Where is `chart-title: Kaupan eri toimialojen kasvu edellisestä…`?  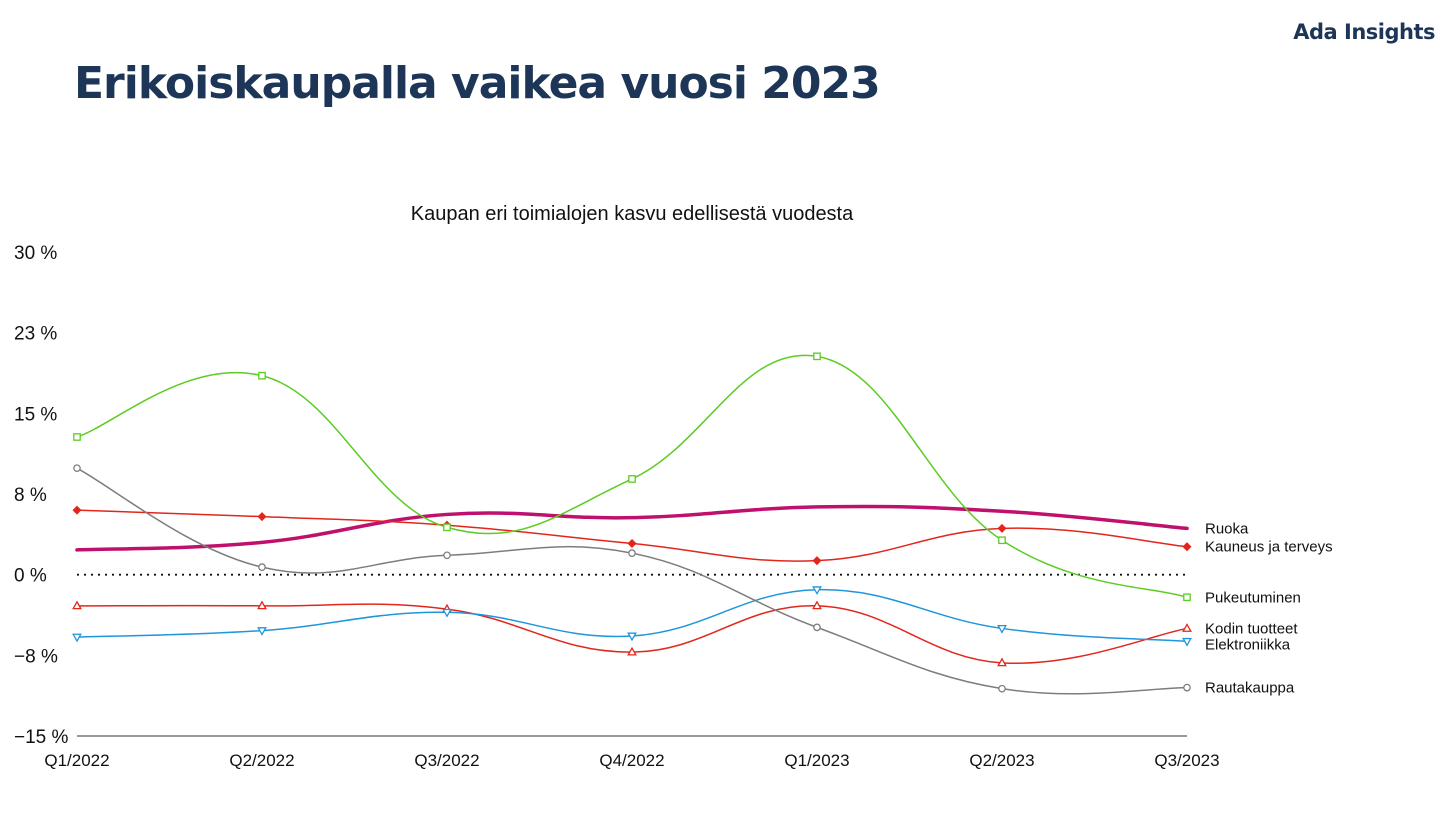 chart-title: Kaupan eri toimialojen kasvu edellisestä… is located at coordinates (632, 214).